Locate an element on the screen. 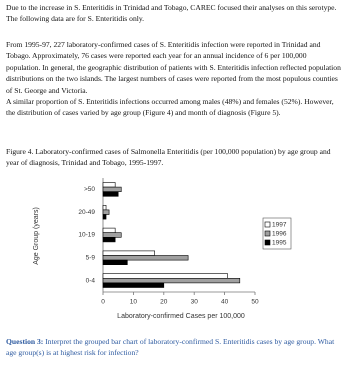 The height and width of the screenshot is (368, 350). legend-label: 1995 is located at coordinates (279, 243).